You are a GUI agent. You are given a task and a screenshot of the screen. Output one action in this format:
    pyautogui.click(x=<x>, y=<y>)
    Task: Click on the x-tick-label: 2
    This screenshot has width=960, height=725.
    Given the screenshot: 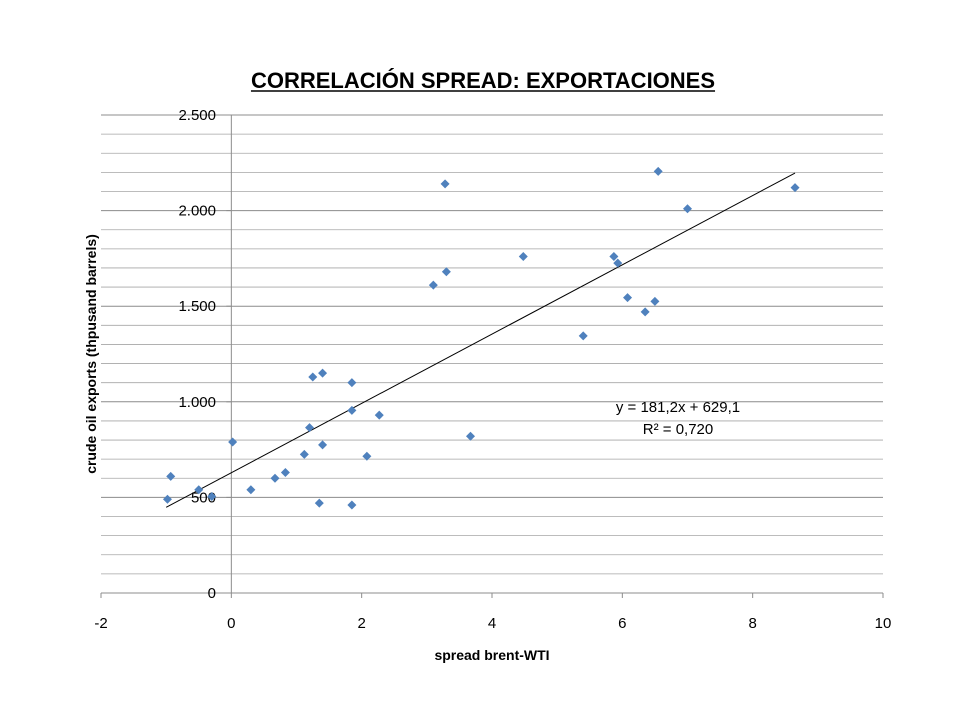 What is the action you would take?
    pyautogui.click(x=361, y=623)
    